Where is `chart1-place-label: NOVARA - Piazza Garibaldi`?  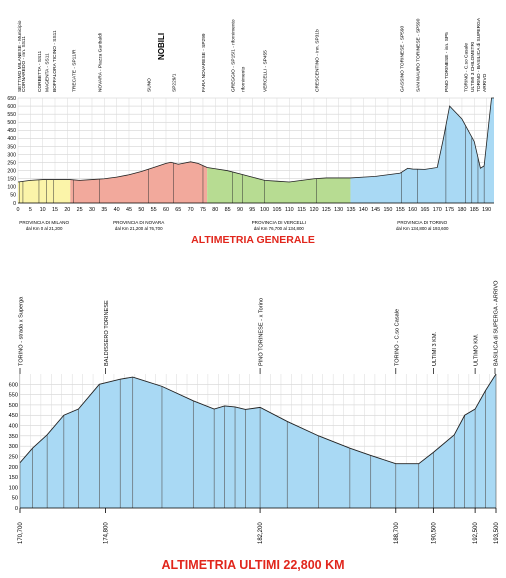 chart1-place-label: NOVARA - Piazza Garibaldi is located at coordinates (100, 62).